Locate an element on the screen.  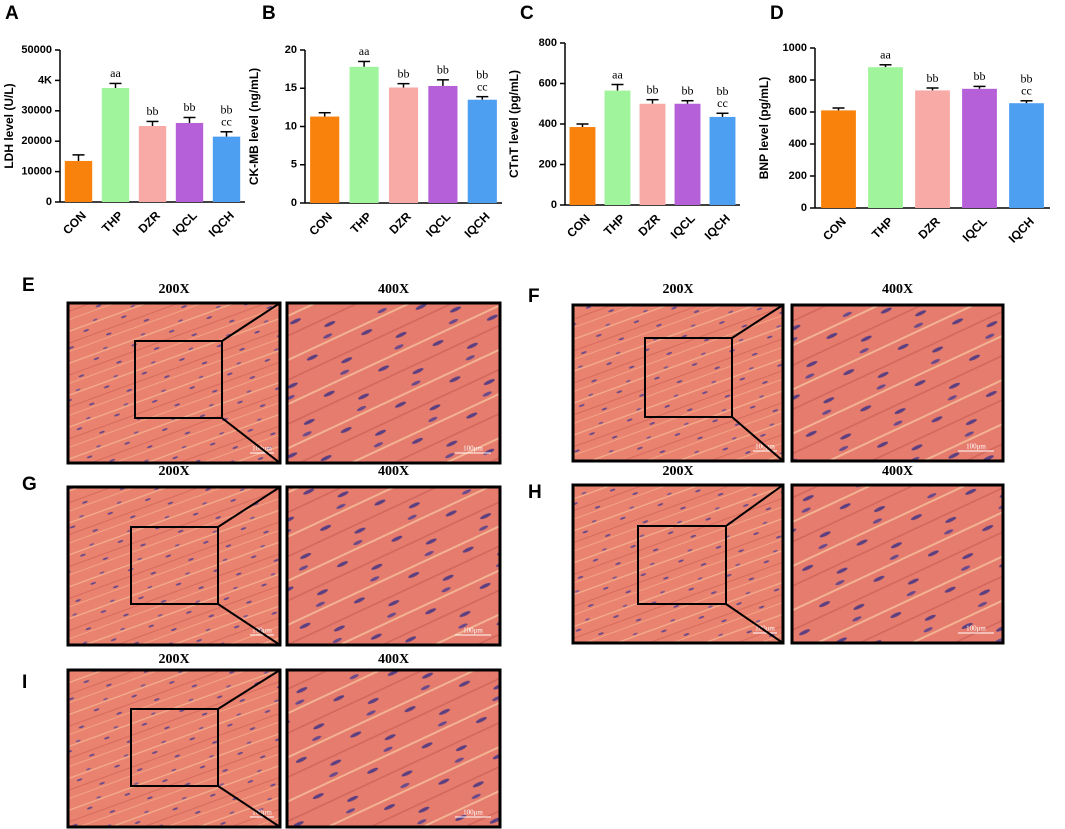
y-axis-label: LDH level (U/L) is located at coordinates (9, 125).